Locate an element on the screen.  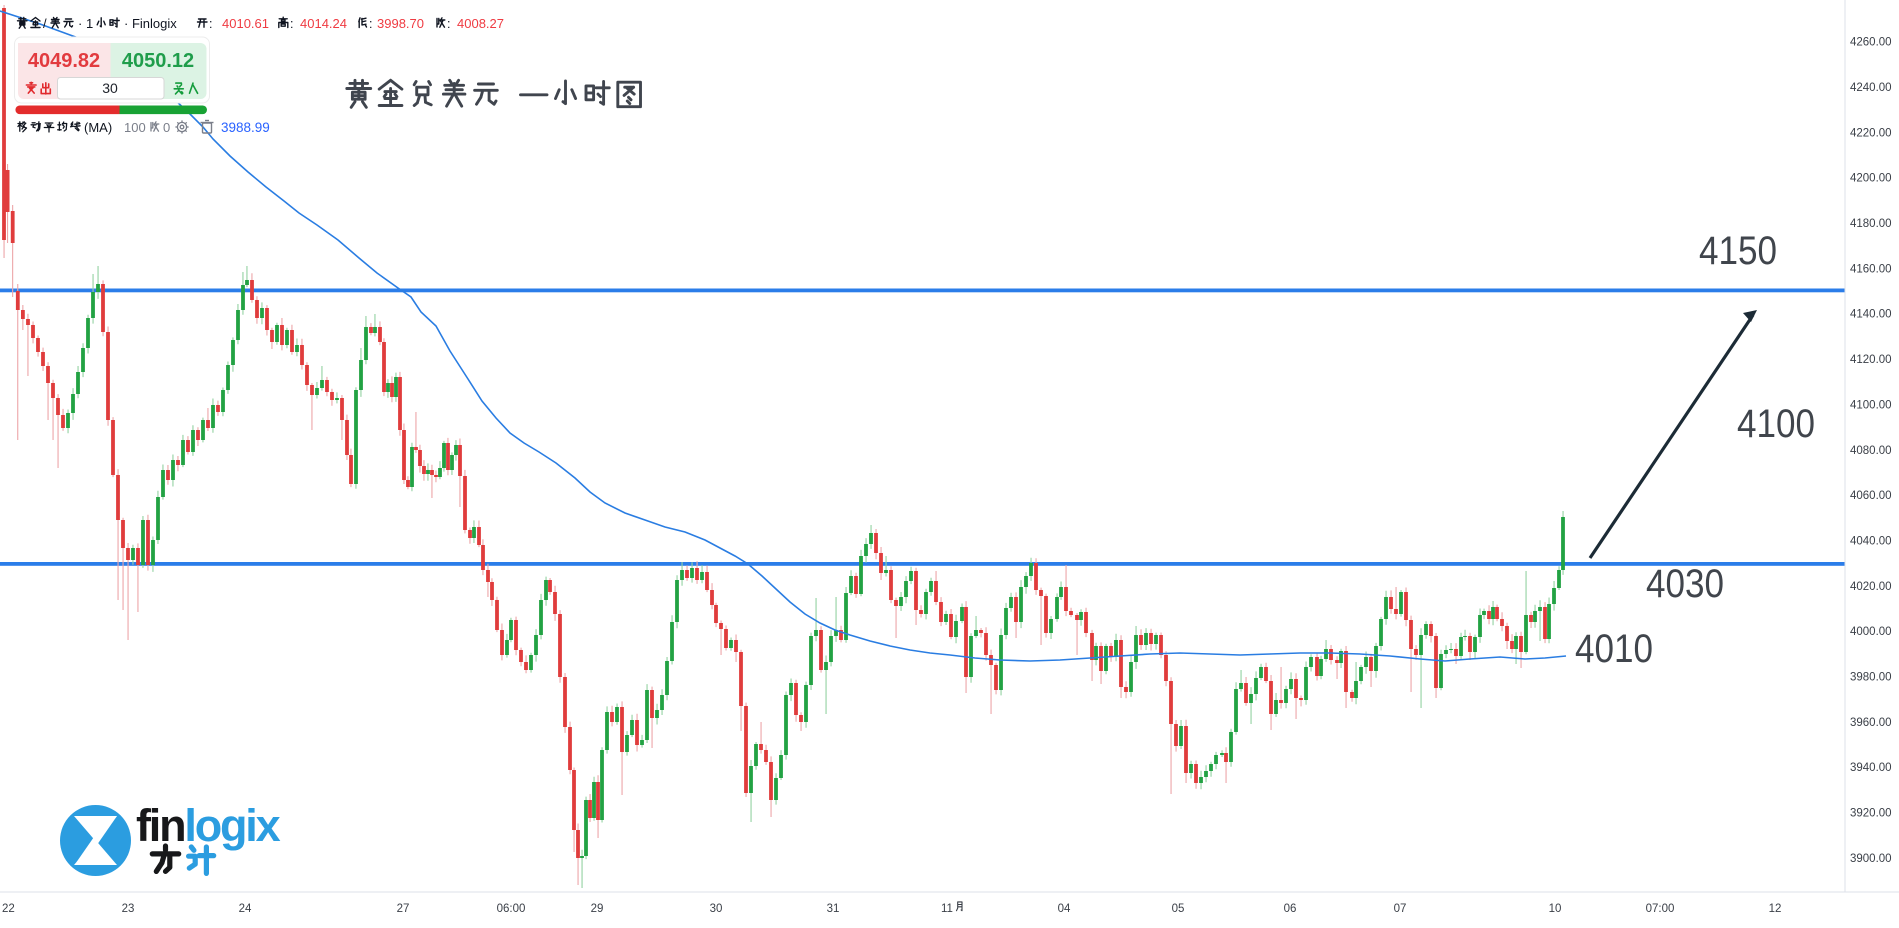
svg-text: 4120.00 is located at coordinates (1871, 360).